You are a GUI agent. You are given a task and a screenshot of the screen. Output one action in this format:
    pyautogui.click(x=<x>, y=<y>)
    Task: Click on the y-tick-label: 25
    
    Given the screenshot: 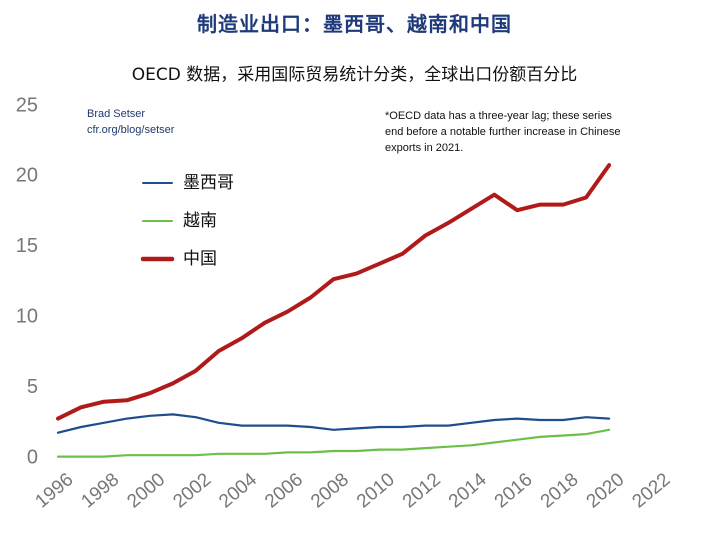 What is the action you would take?
    pyautogui.click(x=27, y=105)
    